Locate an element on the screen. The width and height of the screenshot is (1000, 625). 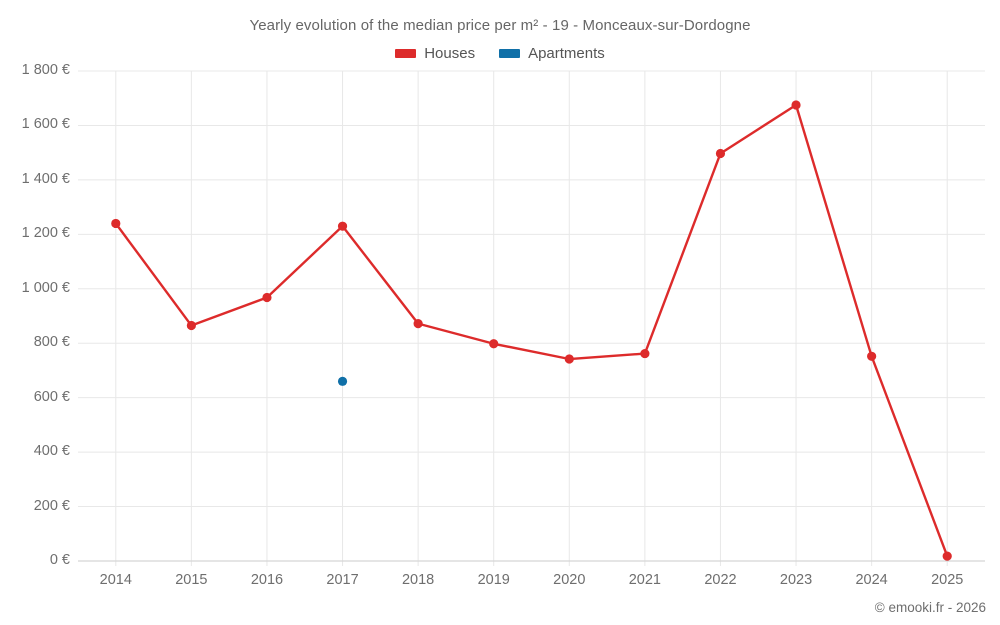
data-point-houses-2022 is located at coordinates (720, 153).